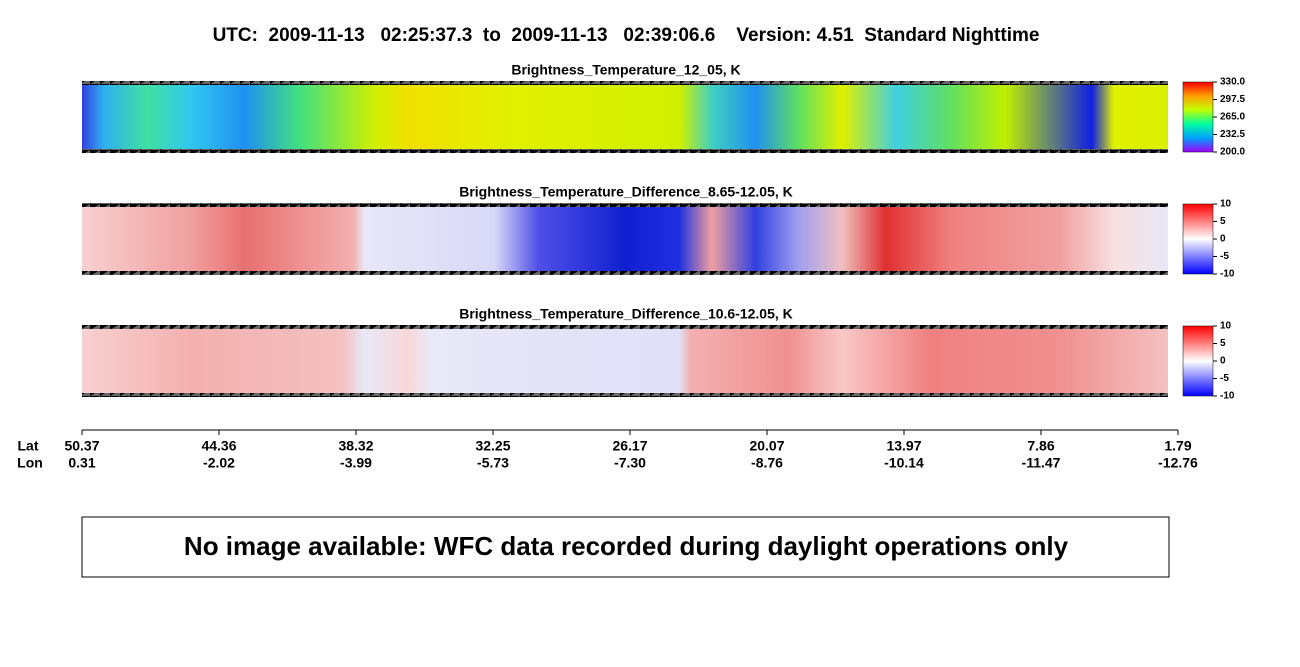 The height and width of the screenshot is (667, 1300). I want to click on colorbar-label: 330.0, so click(1232, 82).